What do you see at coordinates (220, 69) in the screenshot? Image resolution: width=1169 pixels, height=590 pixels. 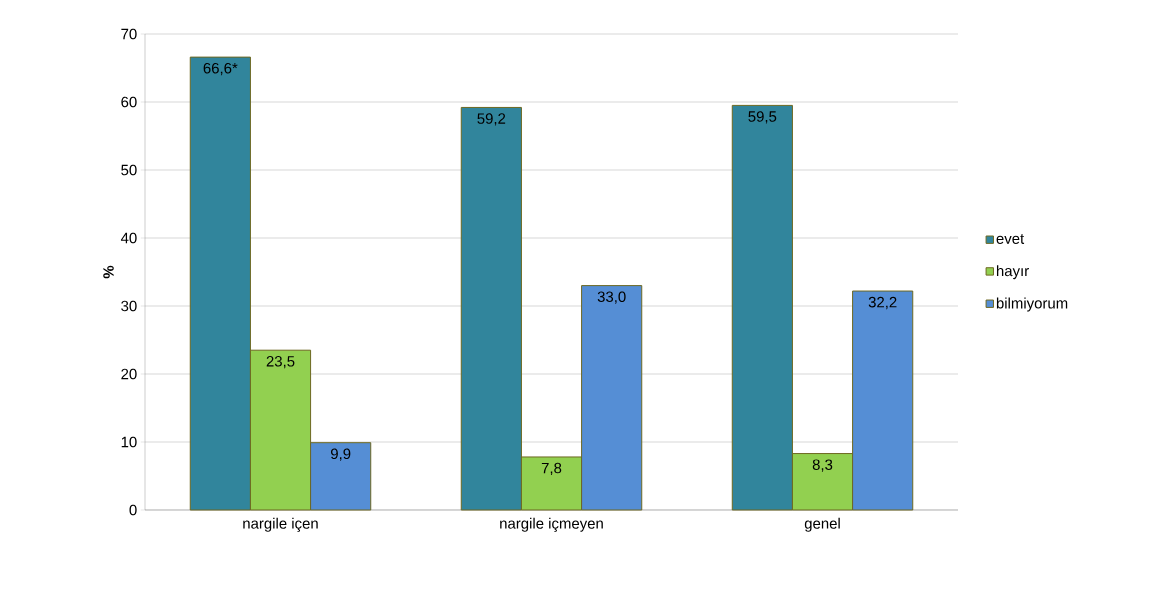 I see `data-label: 66,6*` at bounding box center [220, 69].